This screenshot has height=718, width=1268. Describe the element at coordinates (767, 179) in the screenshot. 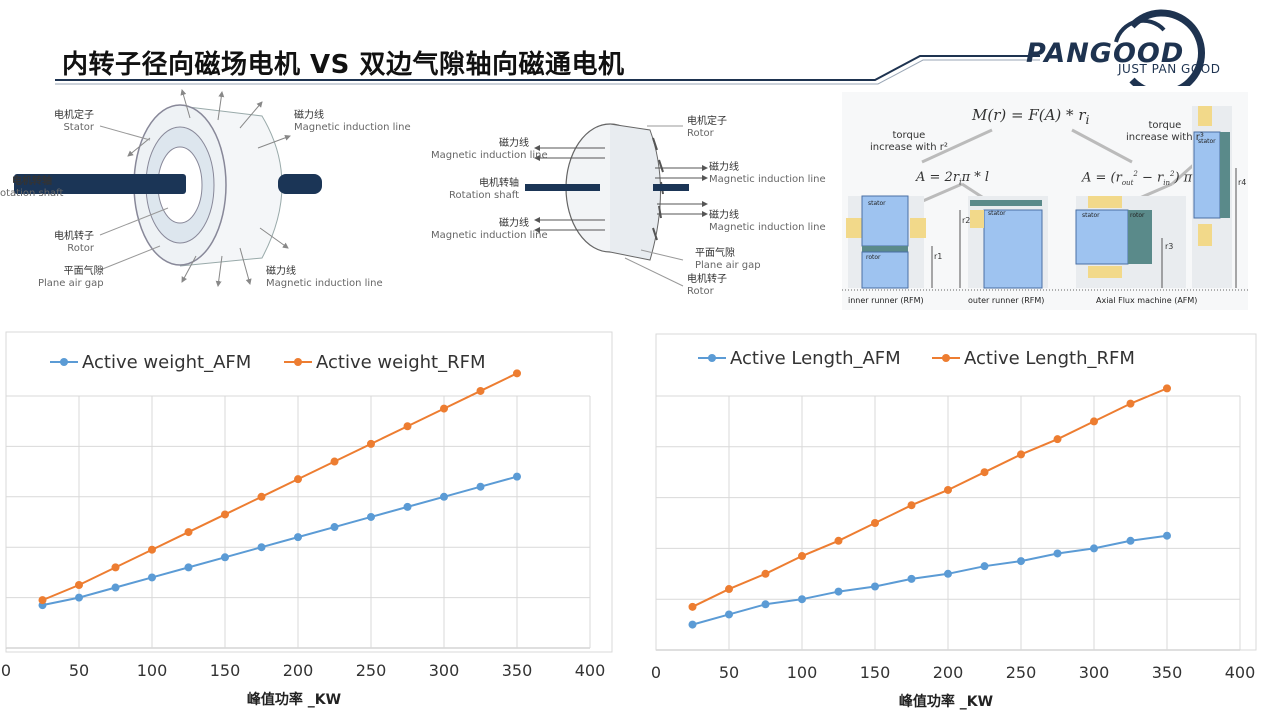

I see `mid-label-flux-r1-en: Magnetic induction line` at that location.